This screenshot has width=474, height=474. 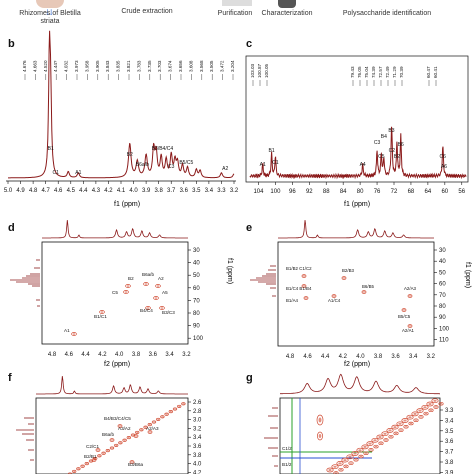 I want to click on c-peak-label: A6, so click(x=444, y=167).